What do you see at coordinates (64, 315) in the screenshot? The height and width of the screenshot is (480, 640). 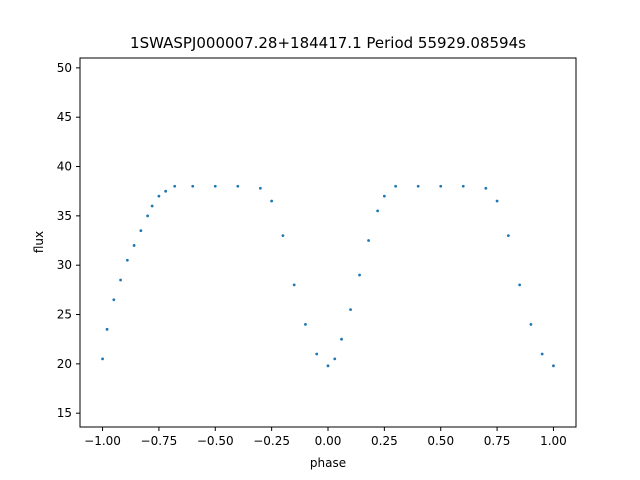 I see `y-tick-label: 25` at bounding box center [64, 315].